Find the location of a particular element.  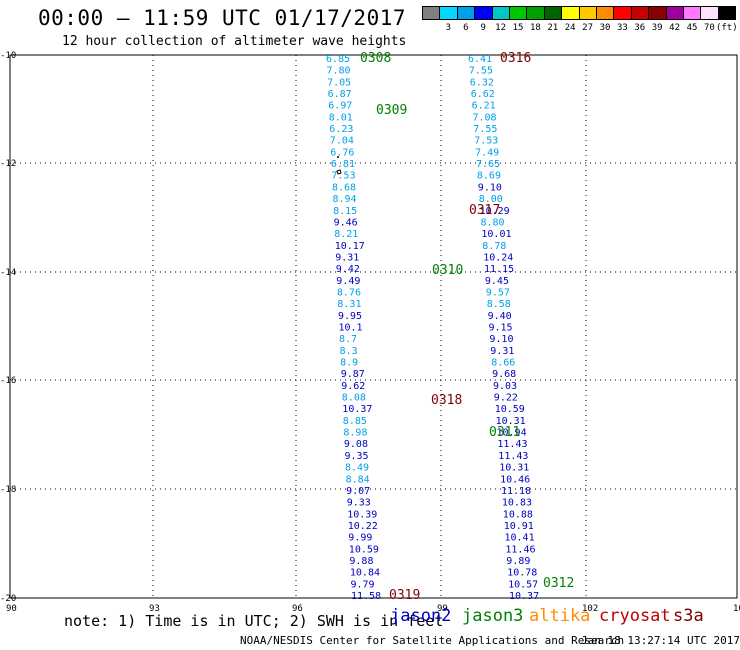

legend-cryosat: cryosat is located at coordinates (635, 616).